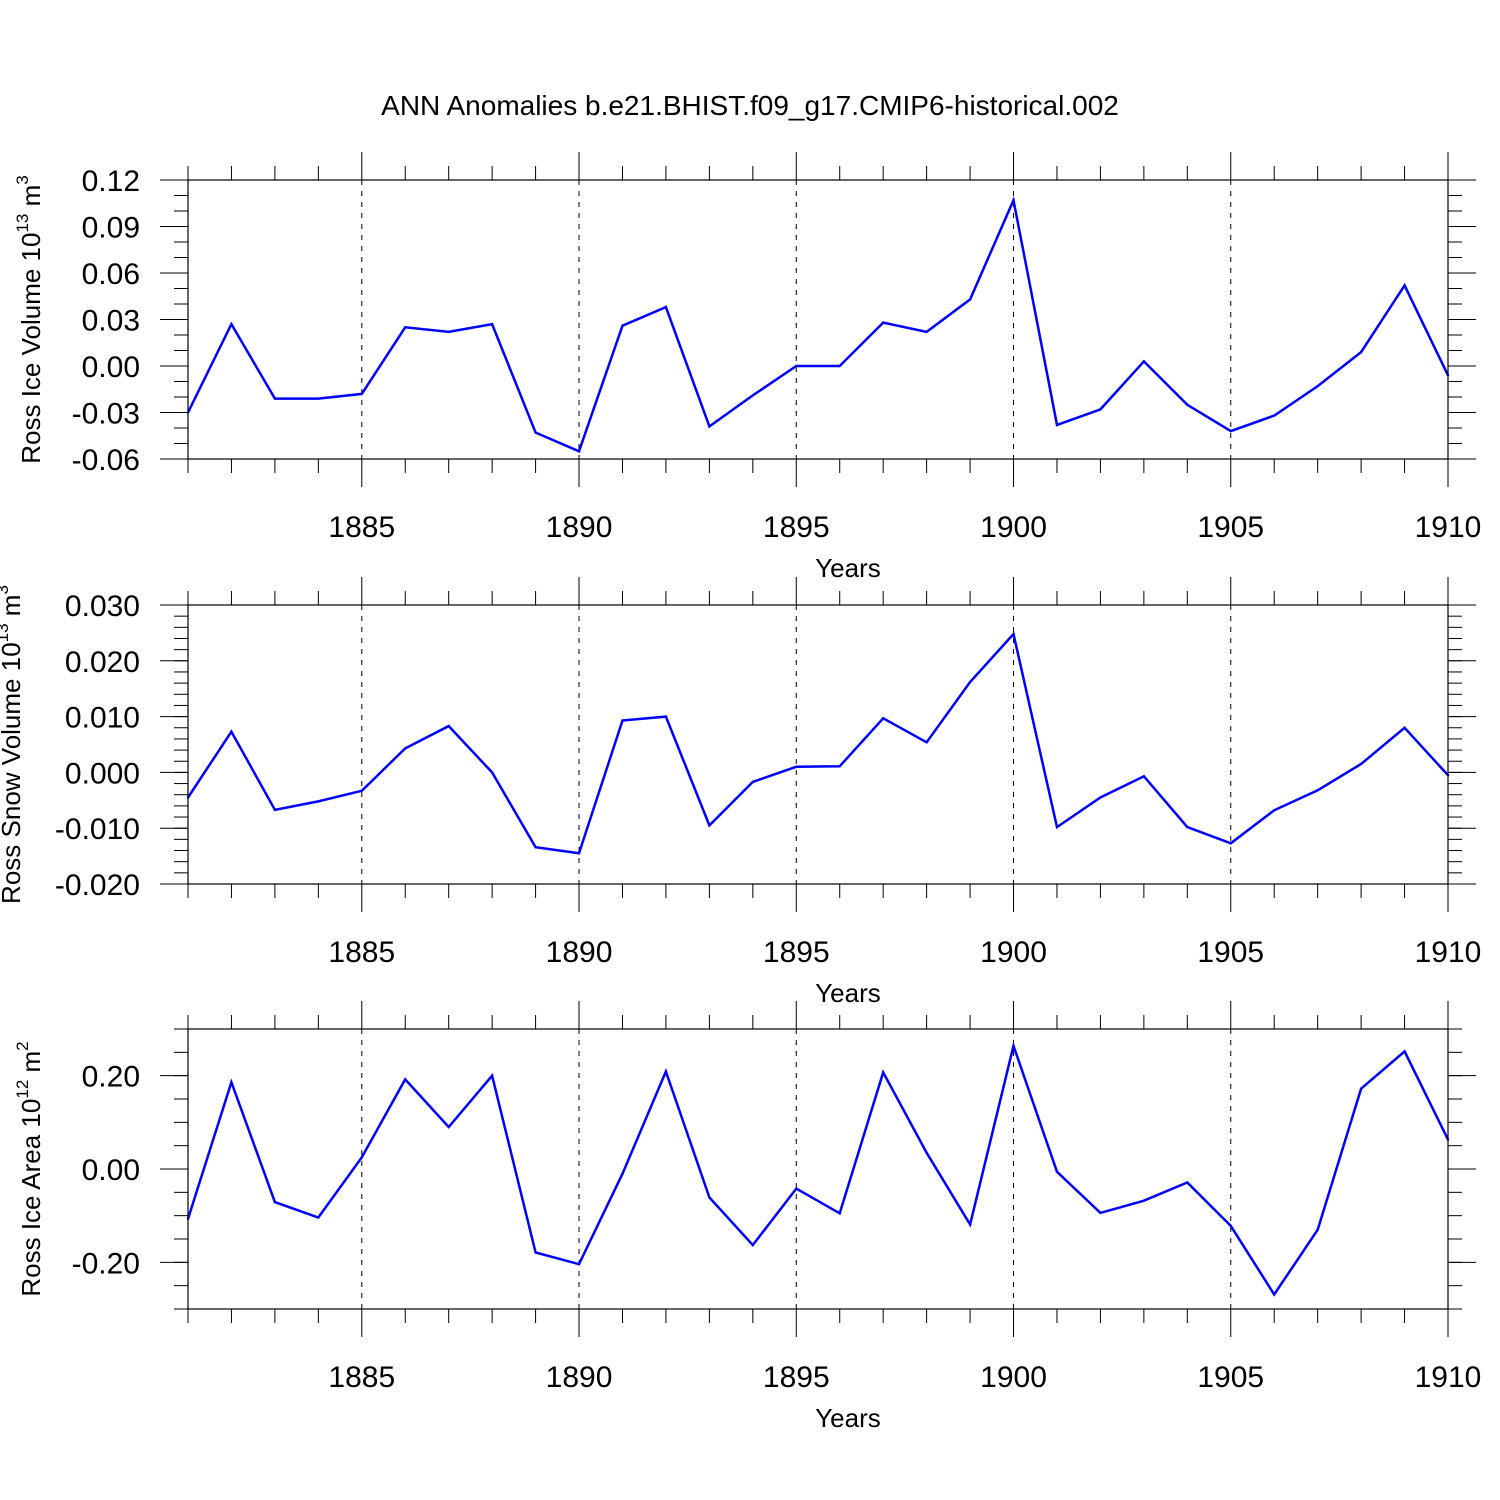 This screenshot has width=1500, height=1500. Describe the element at coordinates (102, 718) in the screenshot. I see `y-tick-label: 0.010` at that location.